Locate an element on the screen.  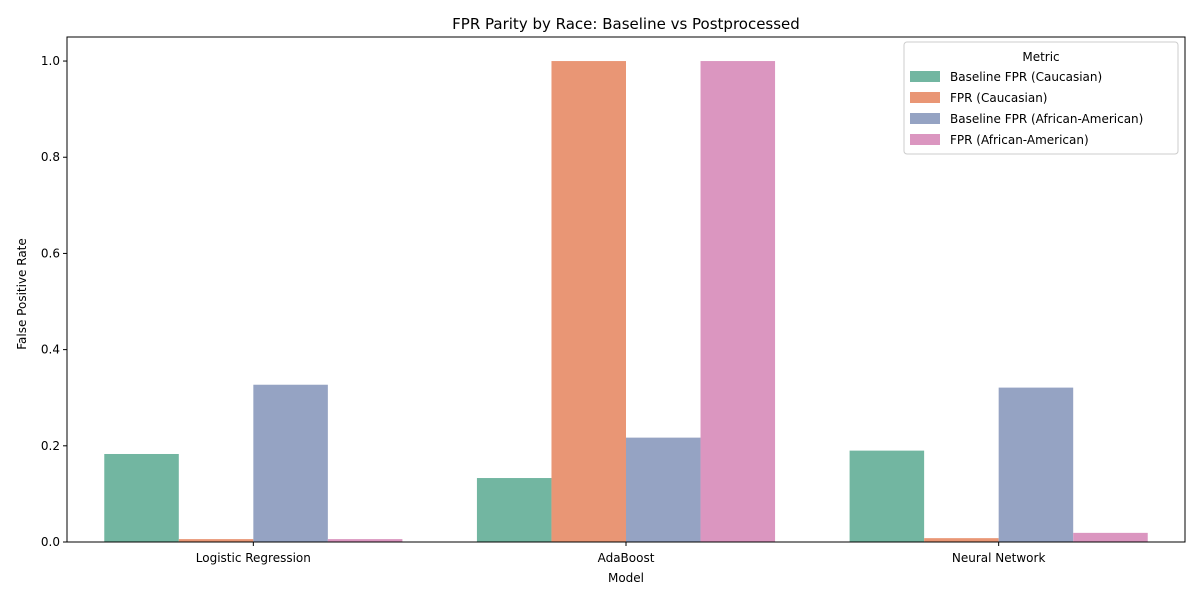
y-tick-label: 0.4 is located at coordinates (50, 350).